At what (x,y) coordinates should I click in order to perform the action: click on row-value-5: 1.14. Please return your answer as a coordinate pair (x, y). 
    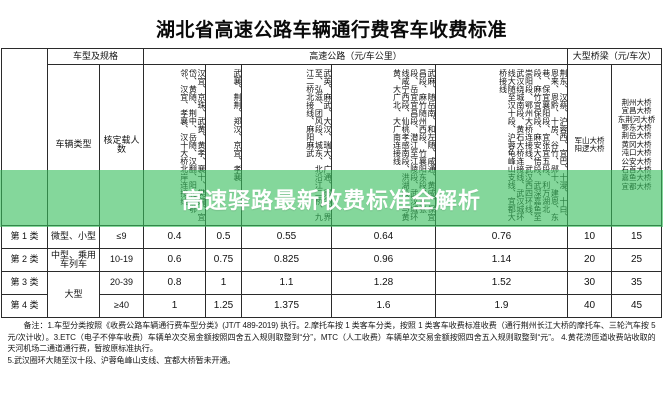
    Looking at the image, I should click on (501, 260).